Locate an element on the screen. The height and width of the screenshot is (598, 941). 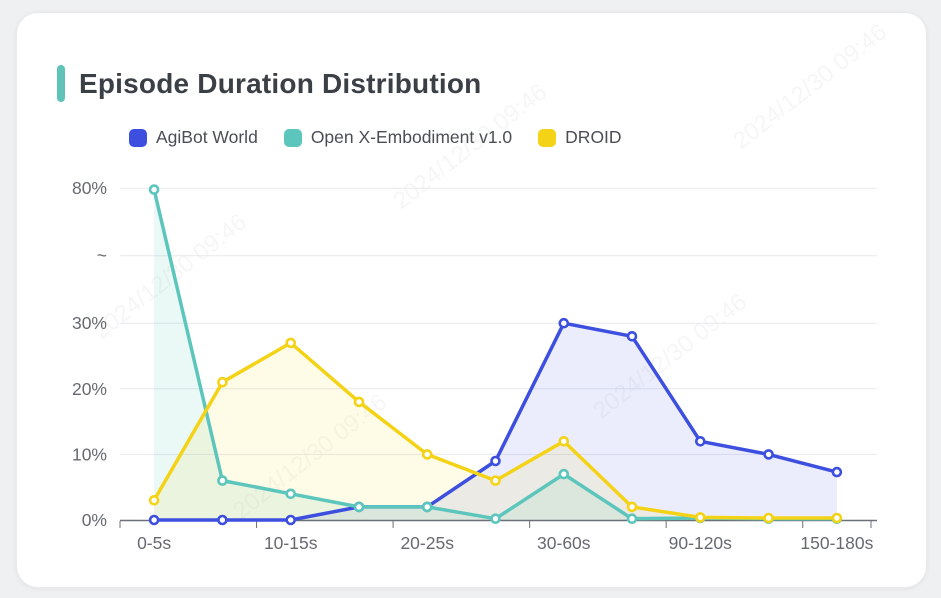
legend-label-agibot-world: AgiBot World is located at coordinates (207, 137).